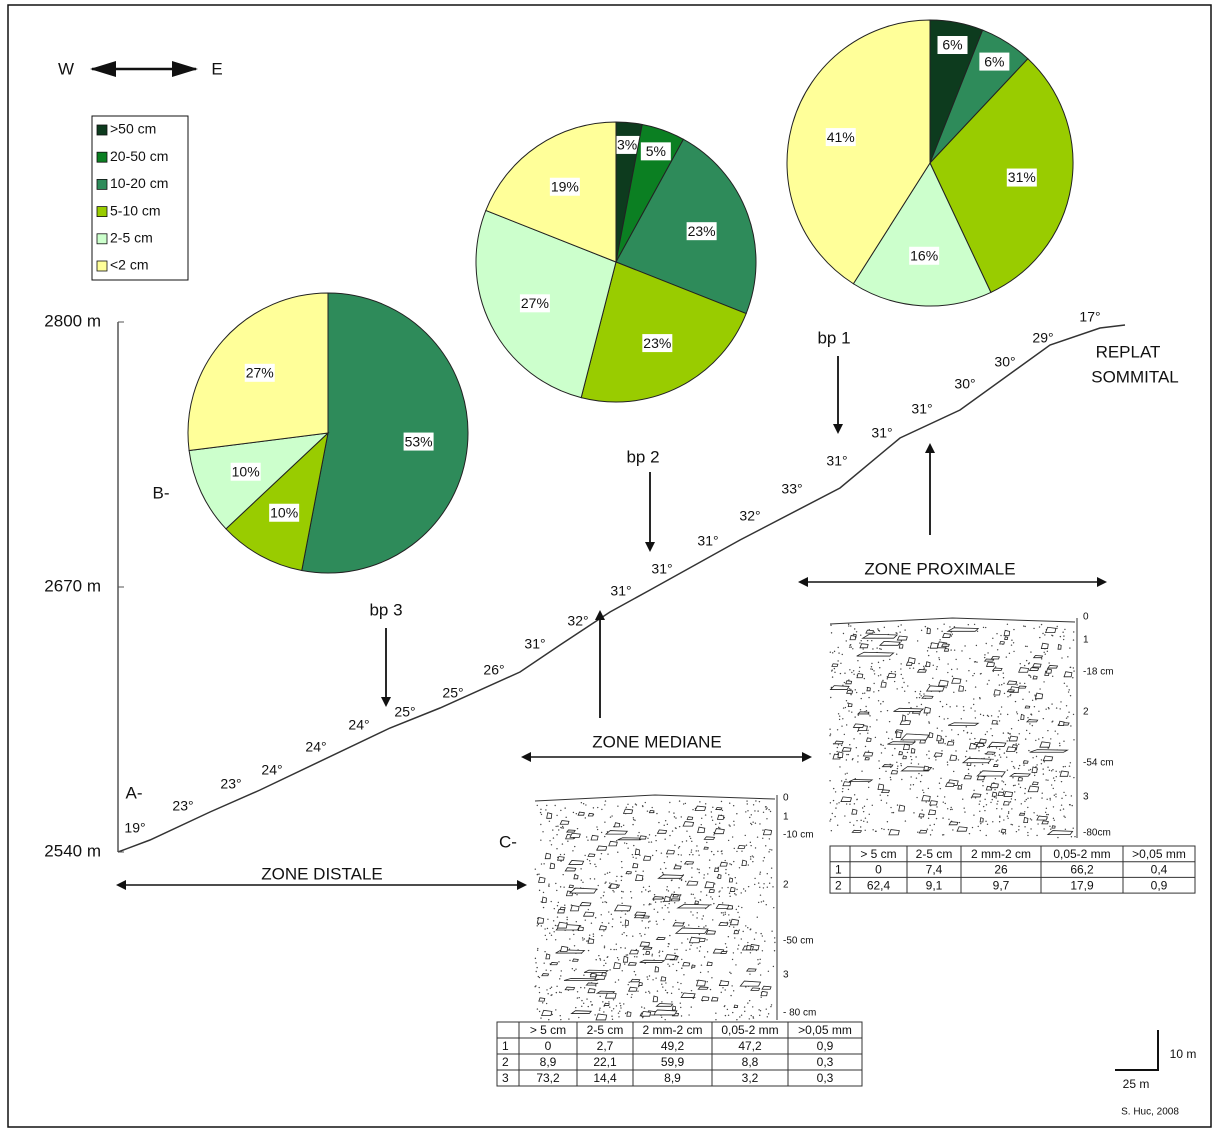 This screenshot has height=1130, width=1215. I want to click on pie-label: 23%, so click(702, 231).